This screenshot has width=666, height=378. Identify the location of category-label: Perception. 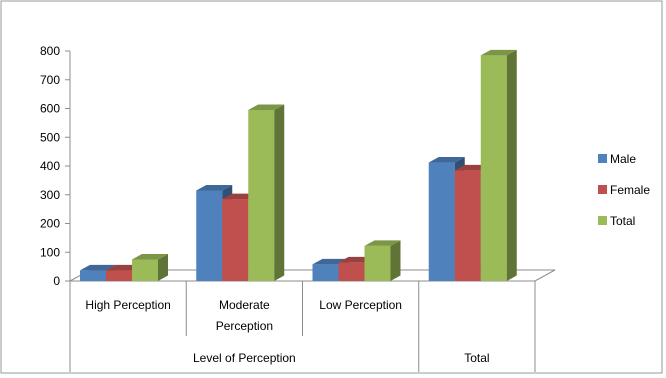
(244, 326).